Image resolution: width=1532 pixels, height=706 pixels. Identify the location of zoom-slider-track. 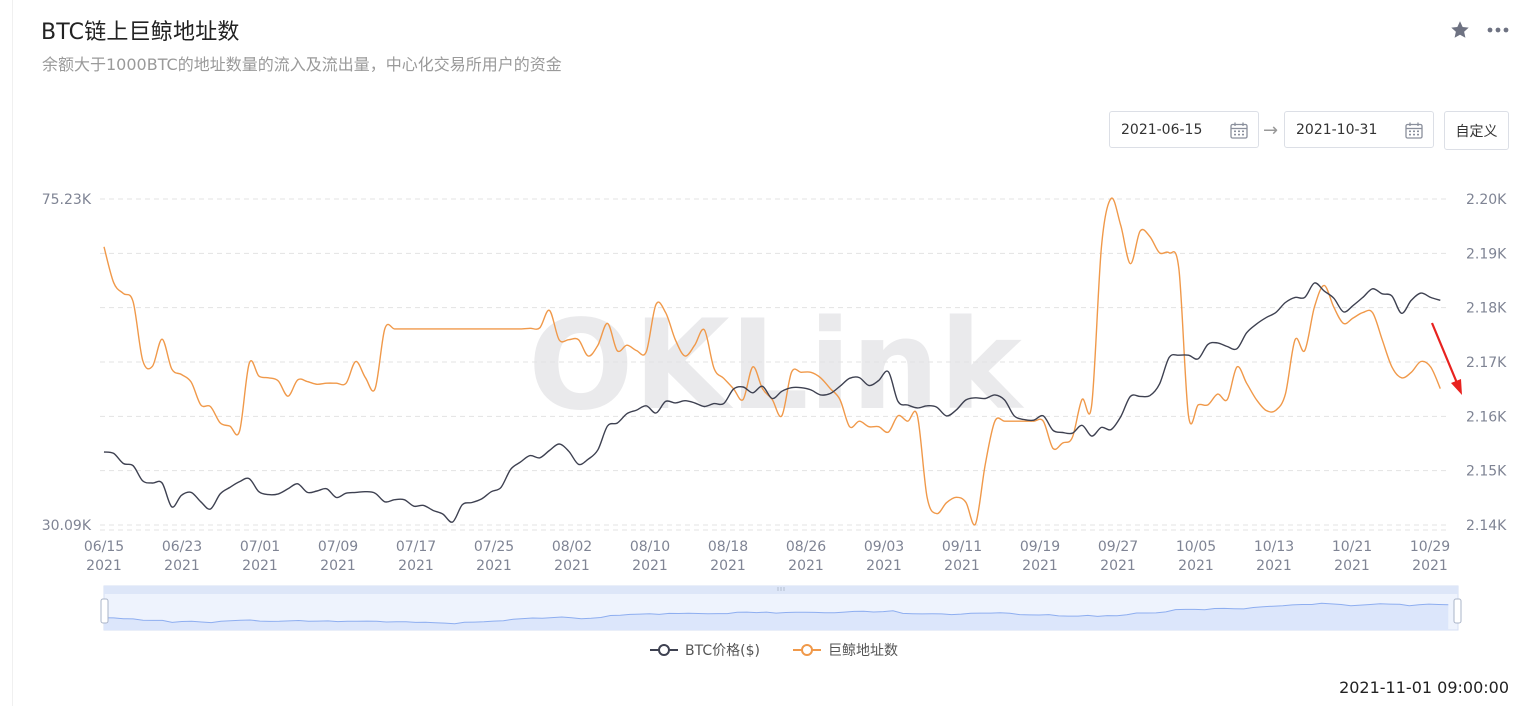
(781, 608).